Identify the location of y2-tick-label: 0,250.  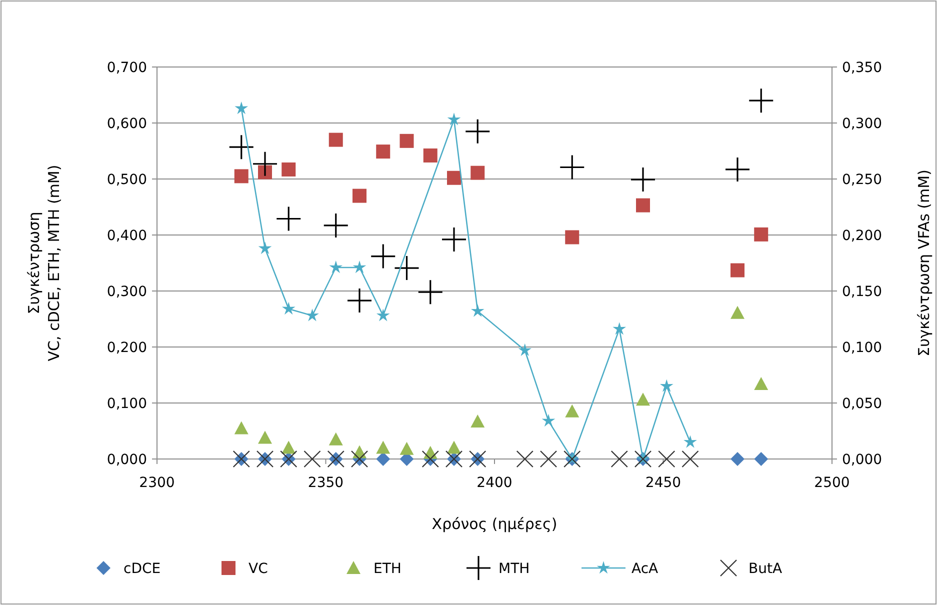
(862, 180).